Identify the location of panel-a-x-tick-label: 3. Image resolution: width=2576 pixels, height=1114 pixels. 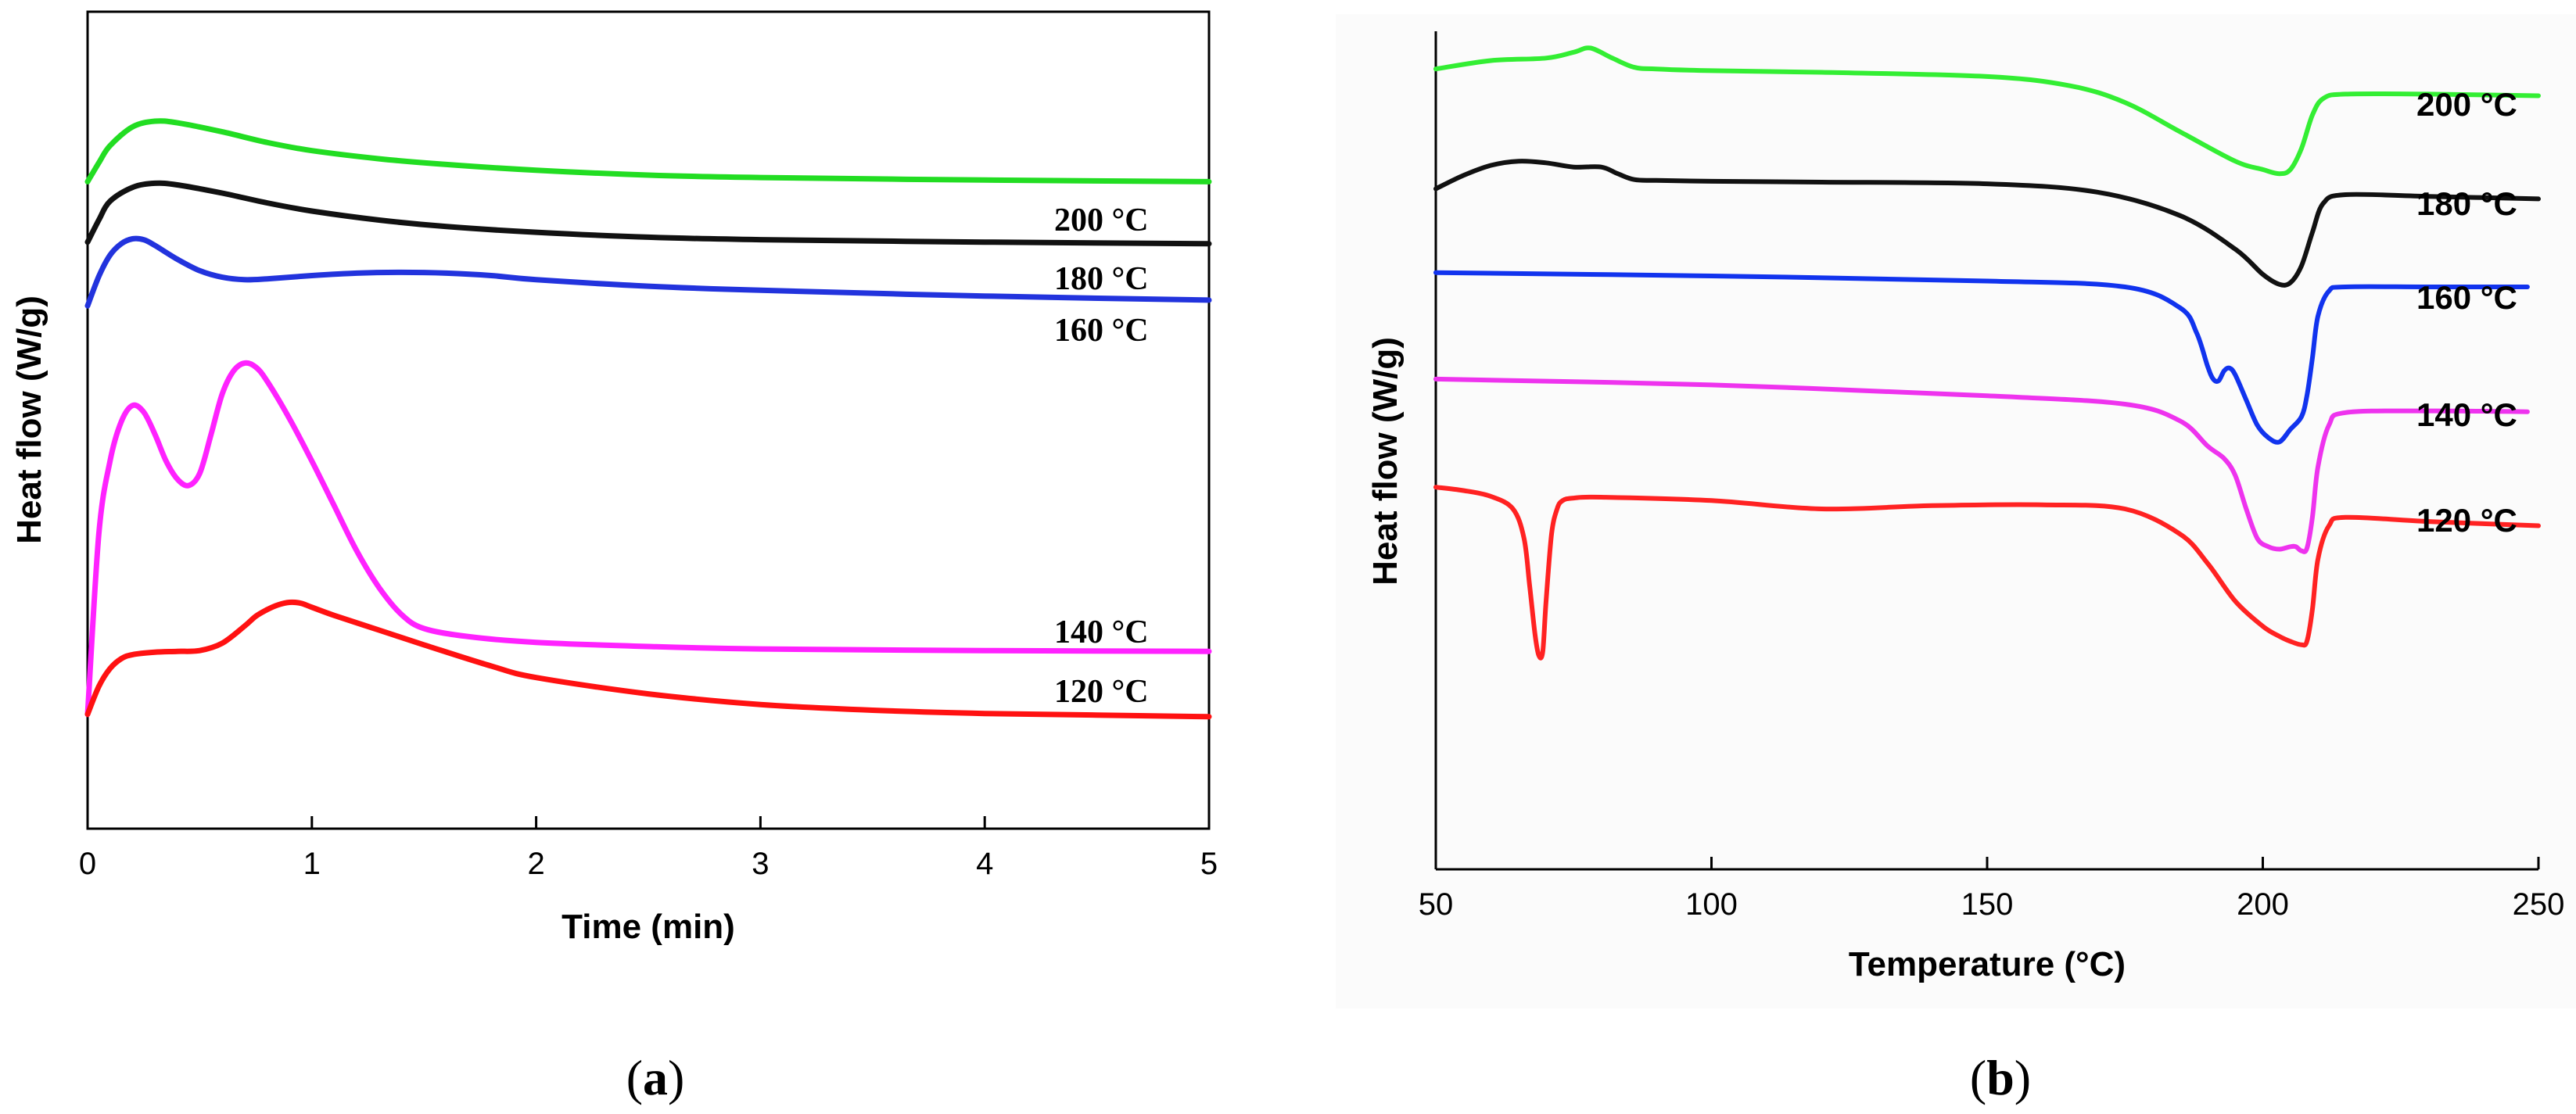
(760, 864).